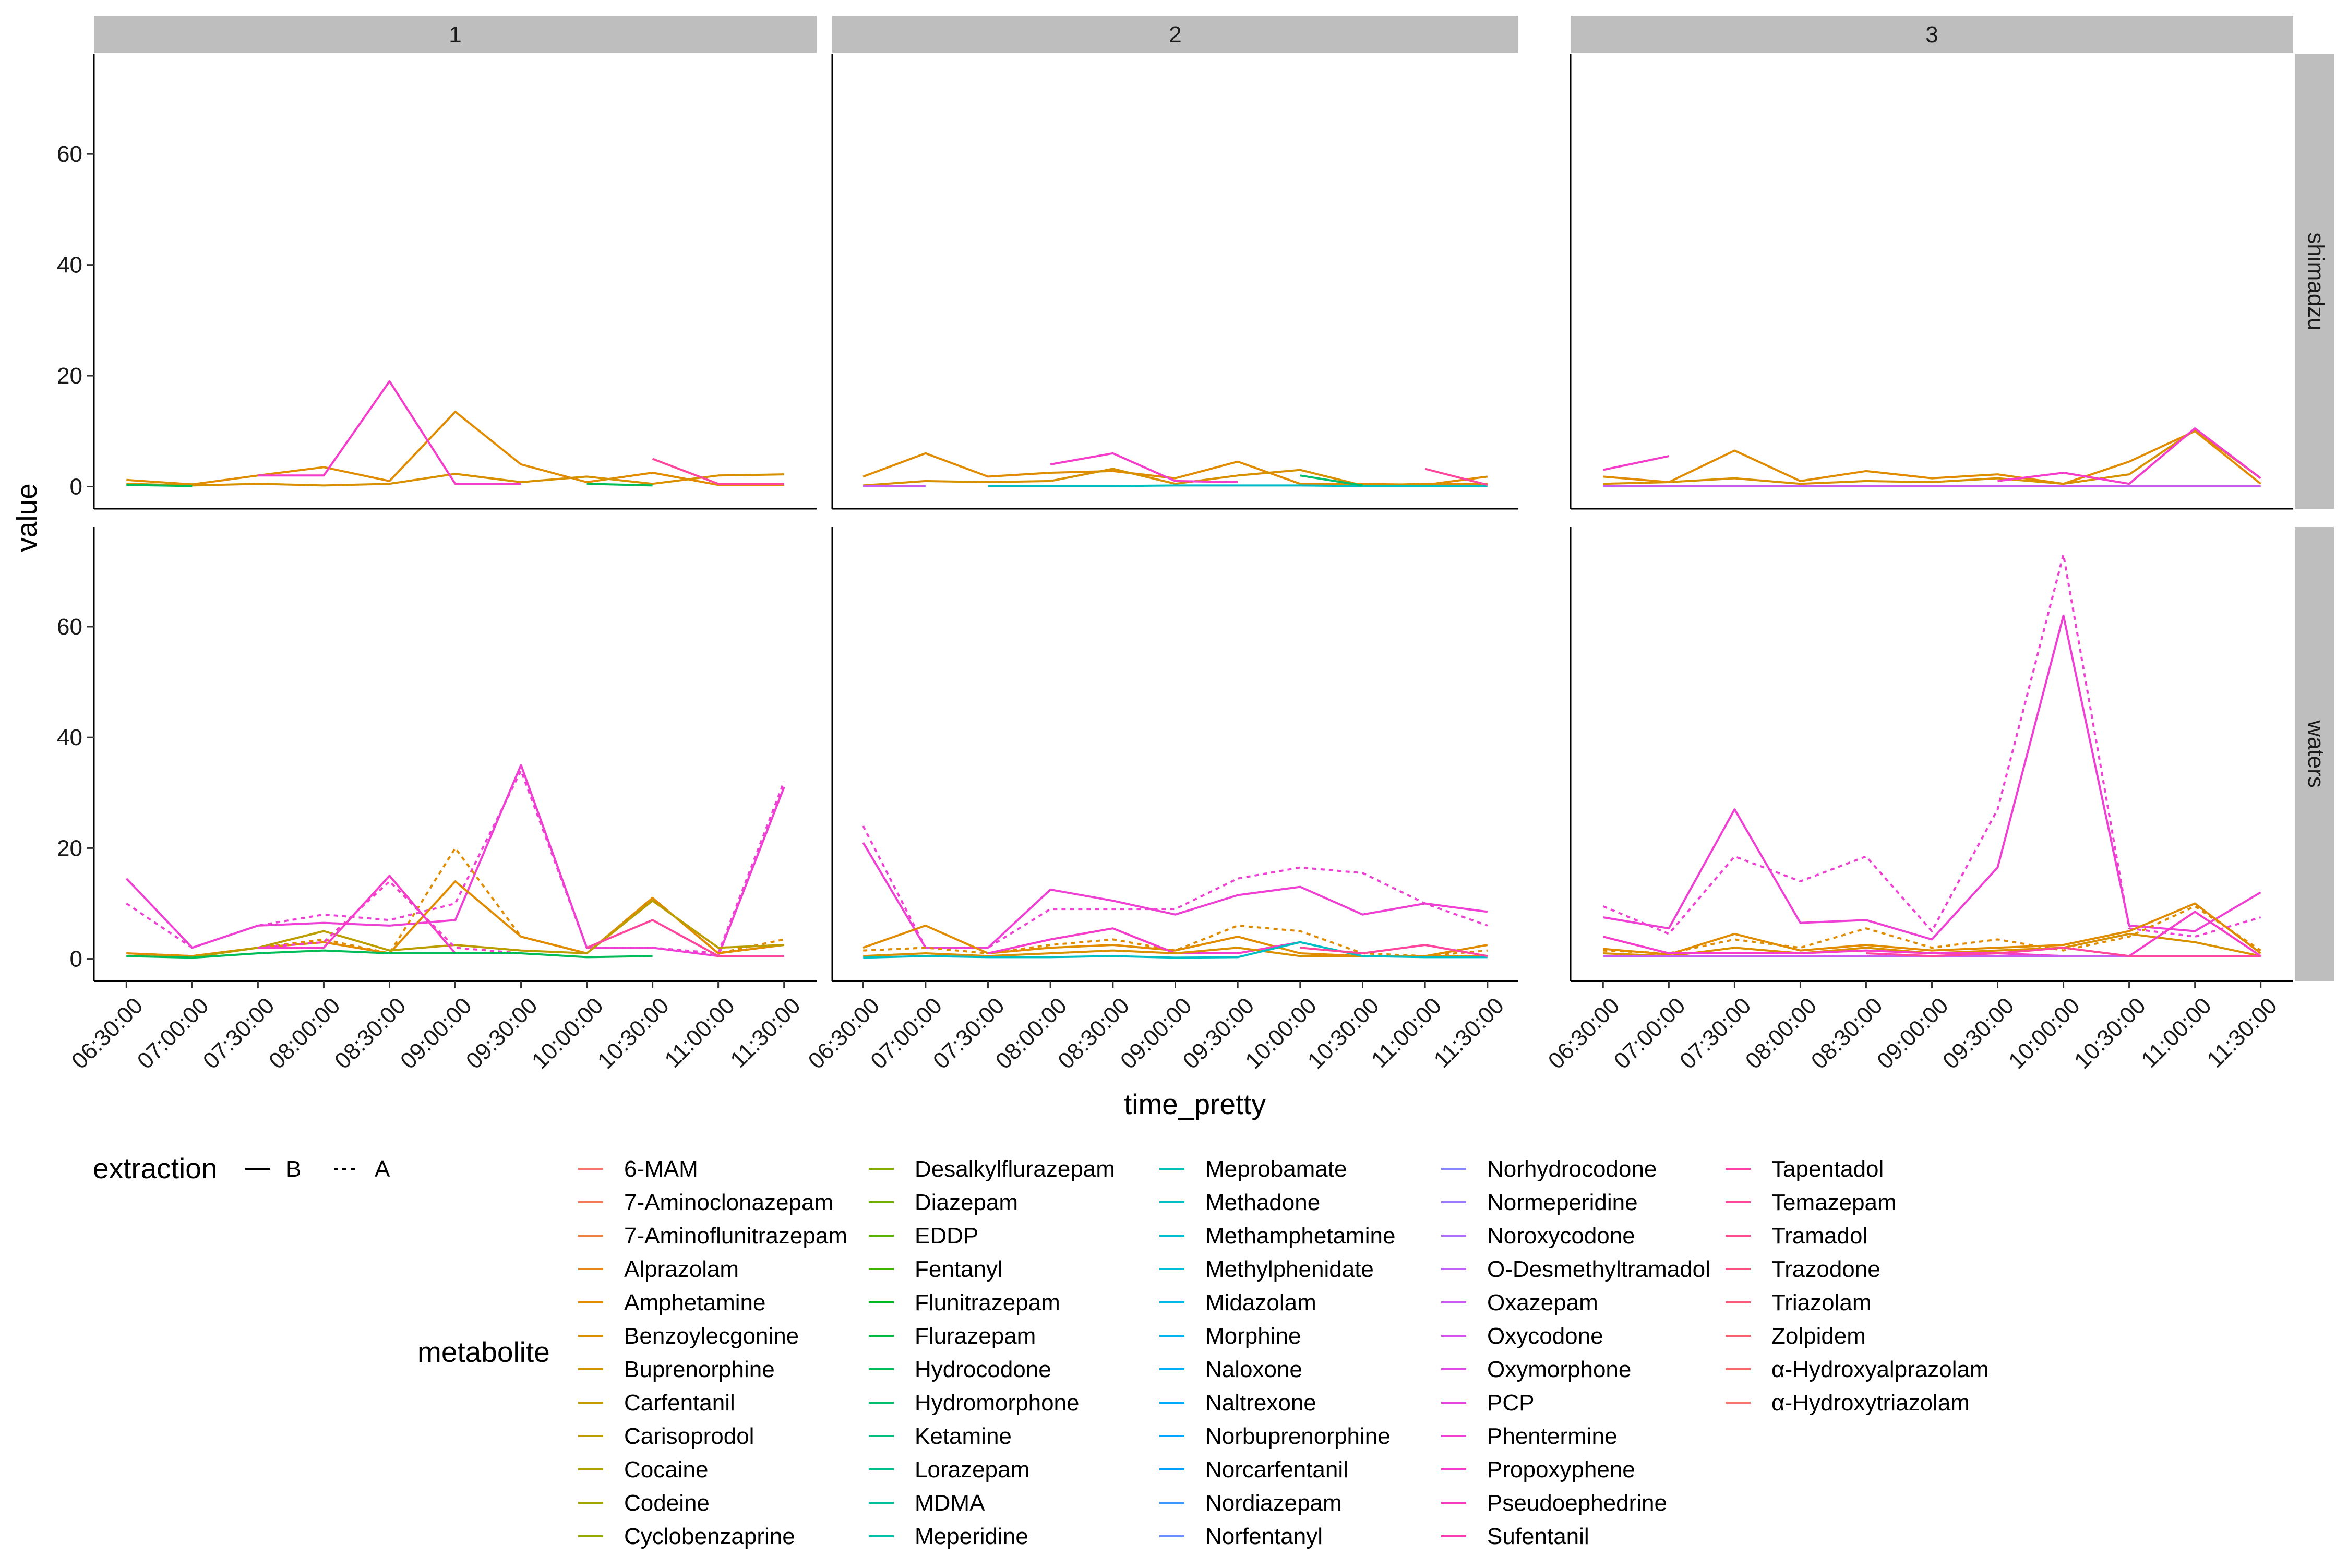  Describe the element at coordinates (633, 1033) in the screenshot. I see `x-tick-label: 10:30:00` at that location.